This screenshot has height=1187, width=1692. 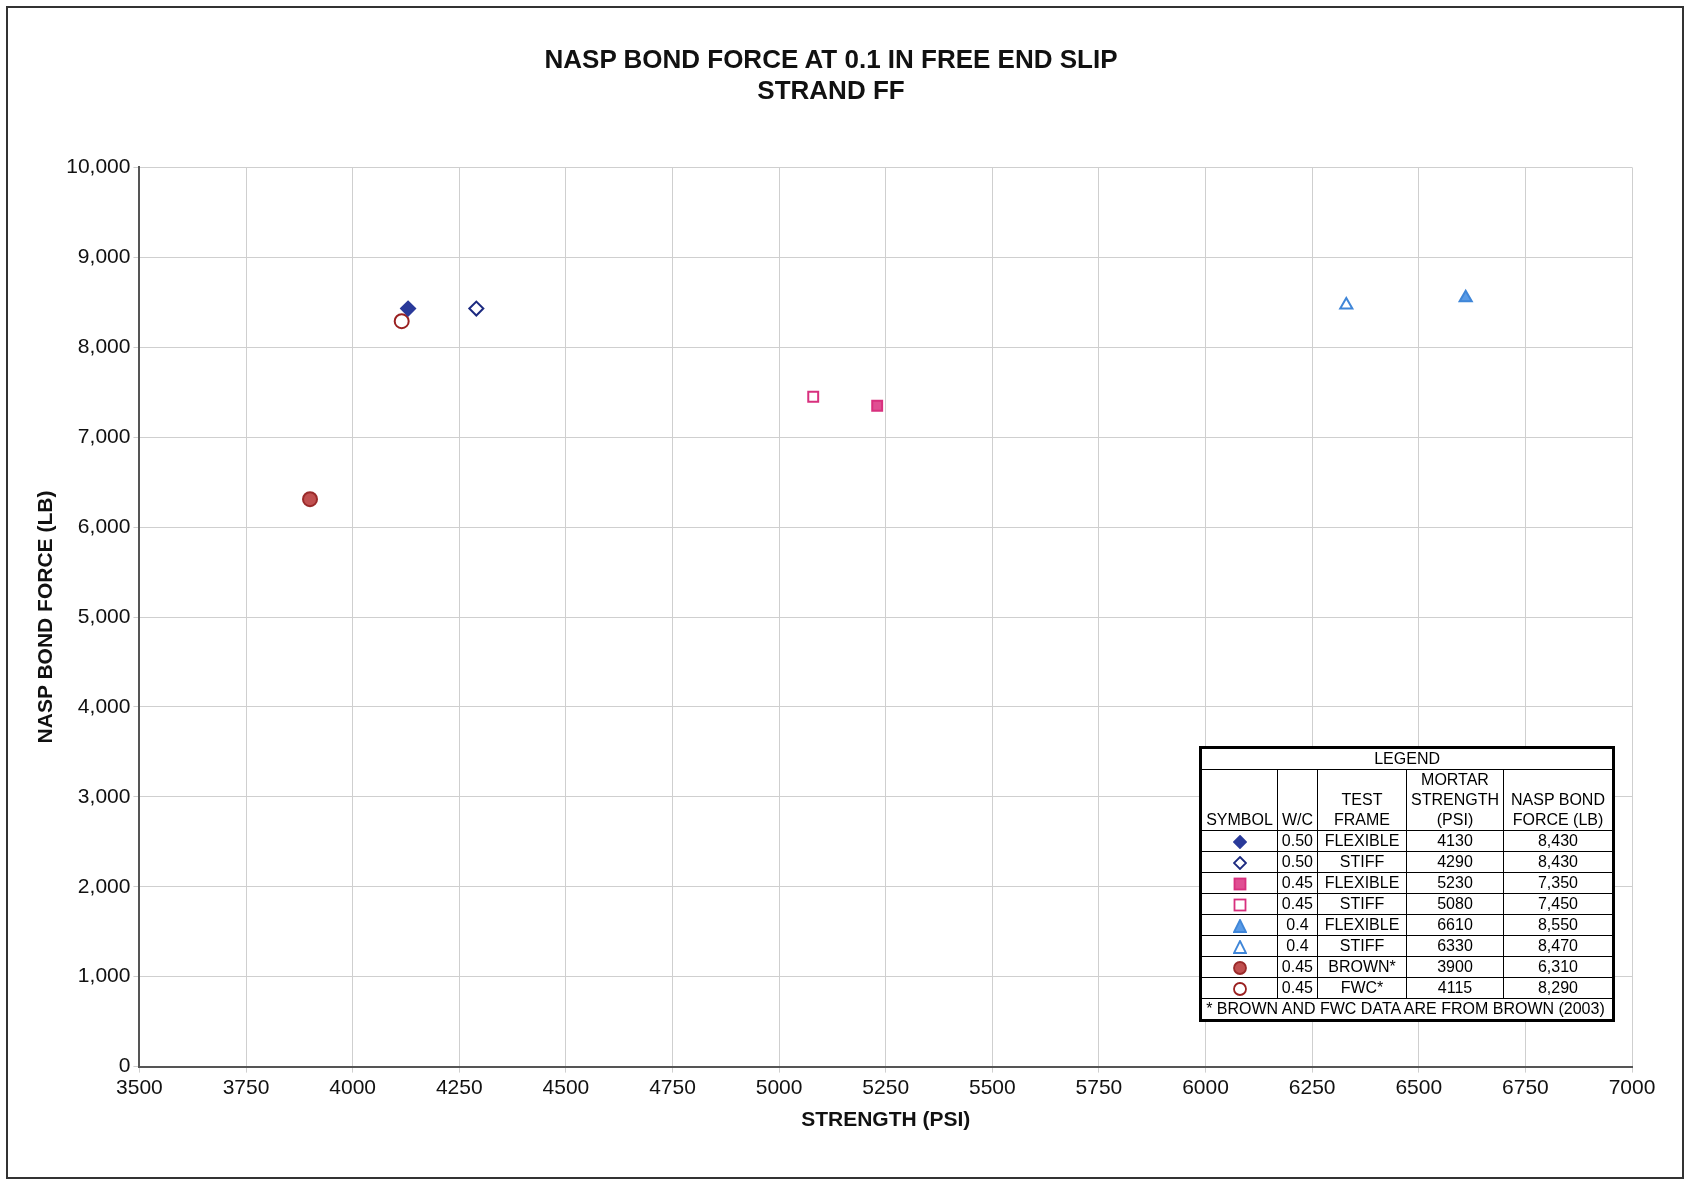 What do you see at coordinates (1455, 946) in the screenshot?
I see `annotation: 6330` at bounding box center [1455, 946].